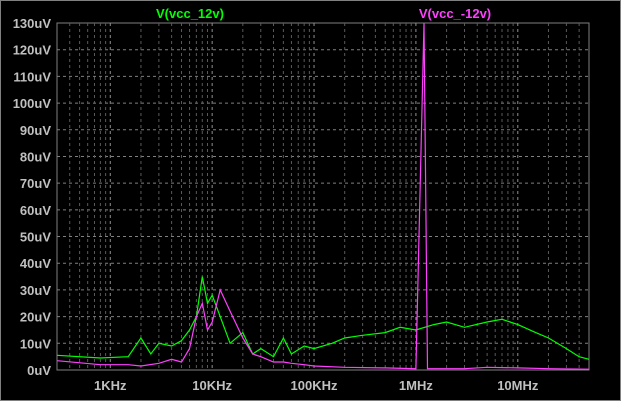 The image size is (621, 401). I want to click on y-tick-label: 70uV, so click(35, 183).